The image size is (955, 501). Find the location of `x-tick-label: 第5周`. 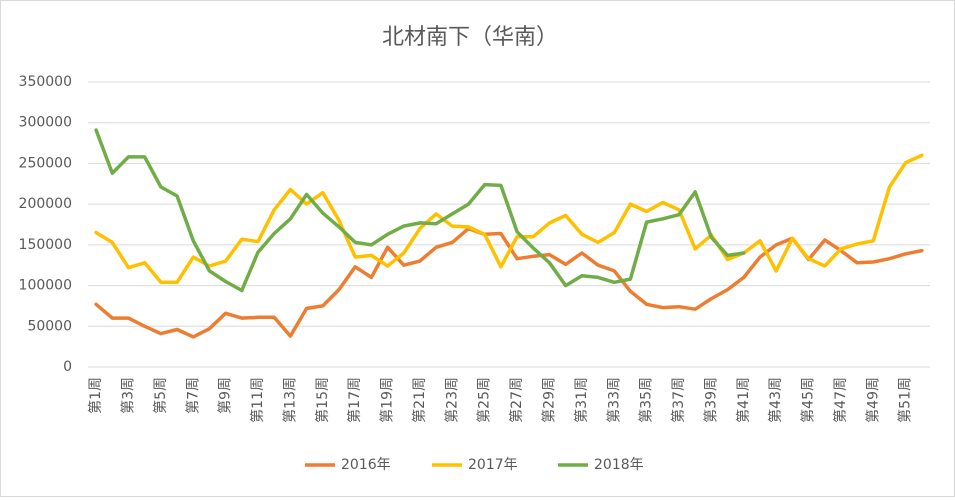

x-tick-label: 第5周 is located at coordinates (160, 395).